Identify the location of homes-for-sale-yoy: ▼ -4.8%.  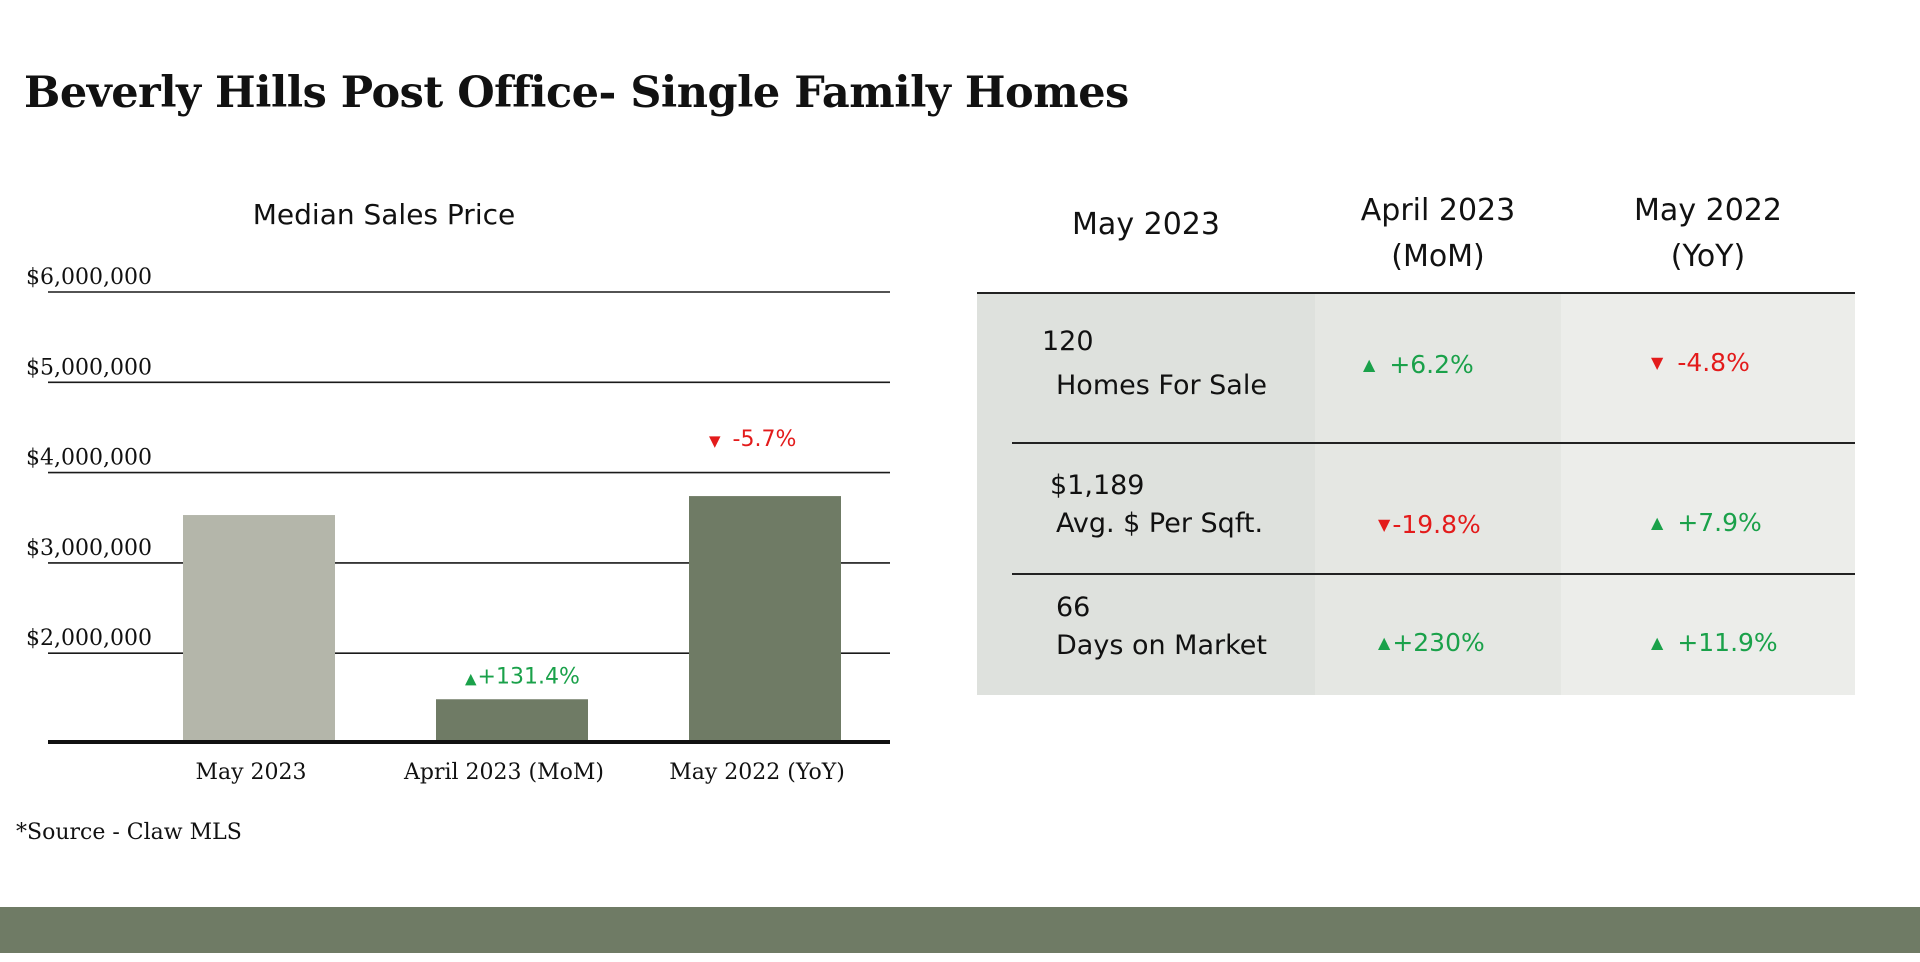
(1700, 362).